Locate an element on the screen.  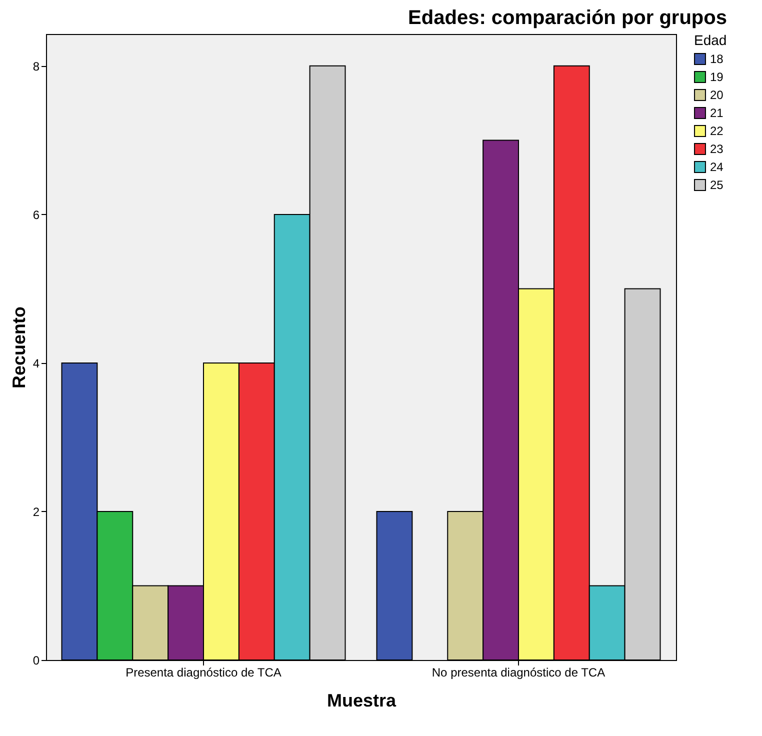
legend-label: 22 is located at coordinates (717, 131).